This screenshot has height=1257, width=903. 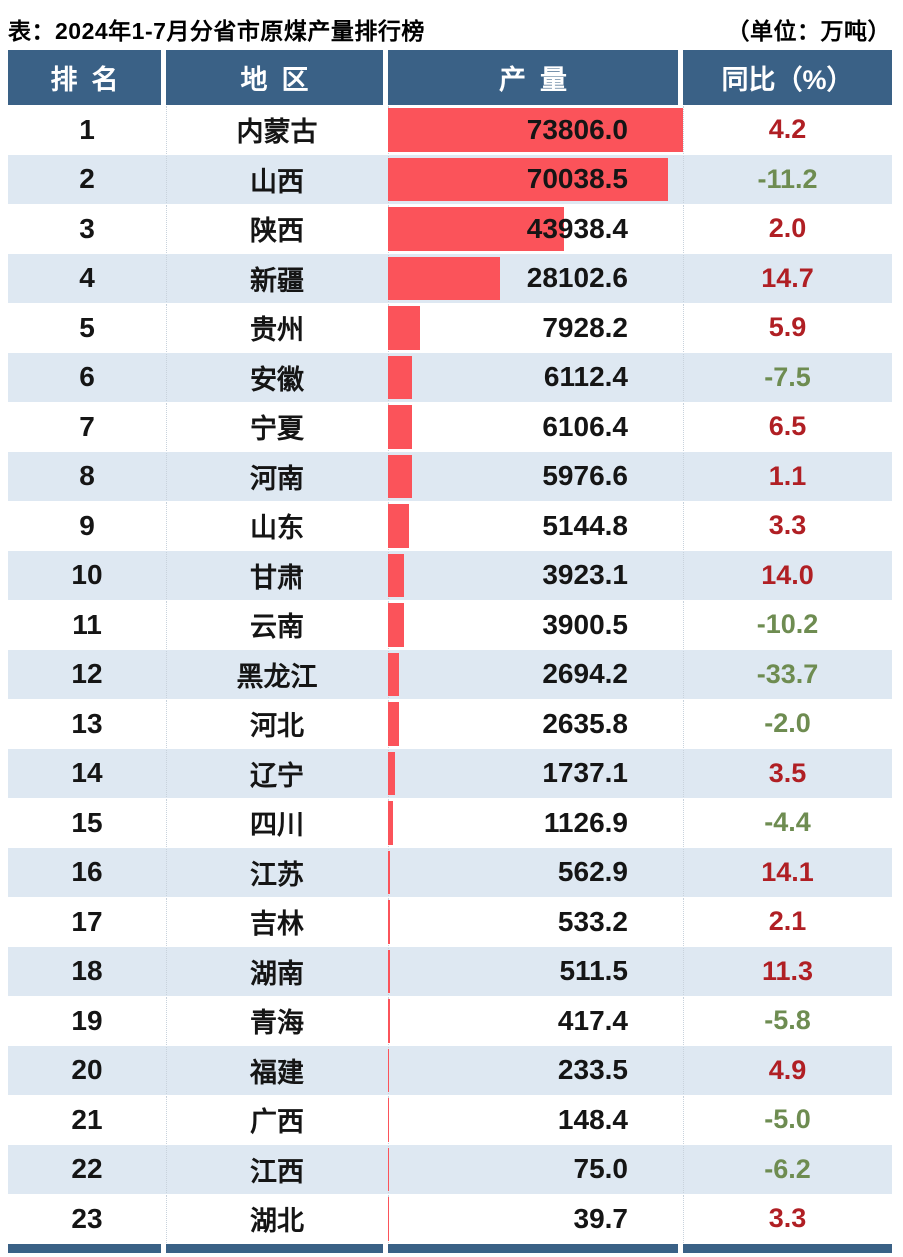 What do you see at coordinates (585, 723) in the screenshot?
I see `production-value: 2635.8` at bounding box center [585, 723].